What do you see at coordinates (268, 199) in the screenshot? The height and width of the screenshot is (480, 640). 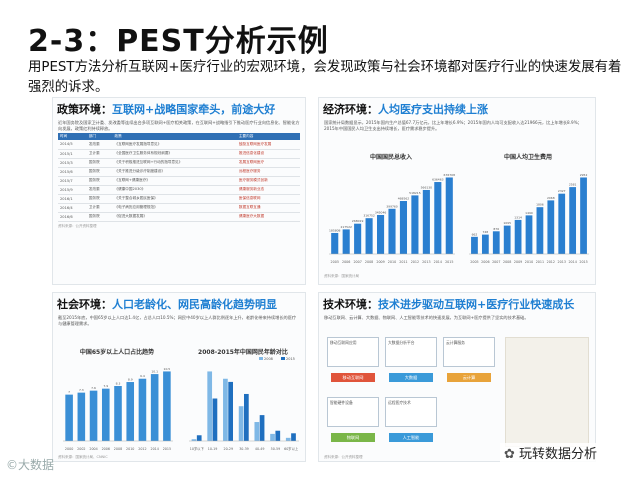 I see `table-cell: 医保信息联网` at bounding box center [268, 199].